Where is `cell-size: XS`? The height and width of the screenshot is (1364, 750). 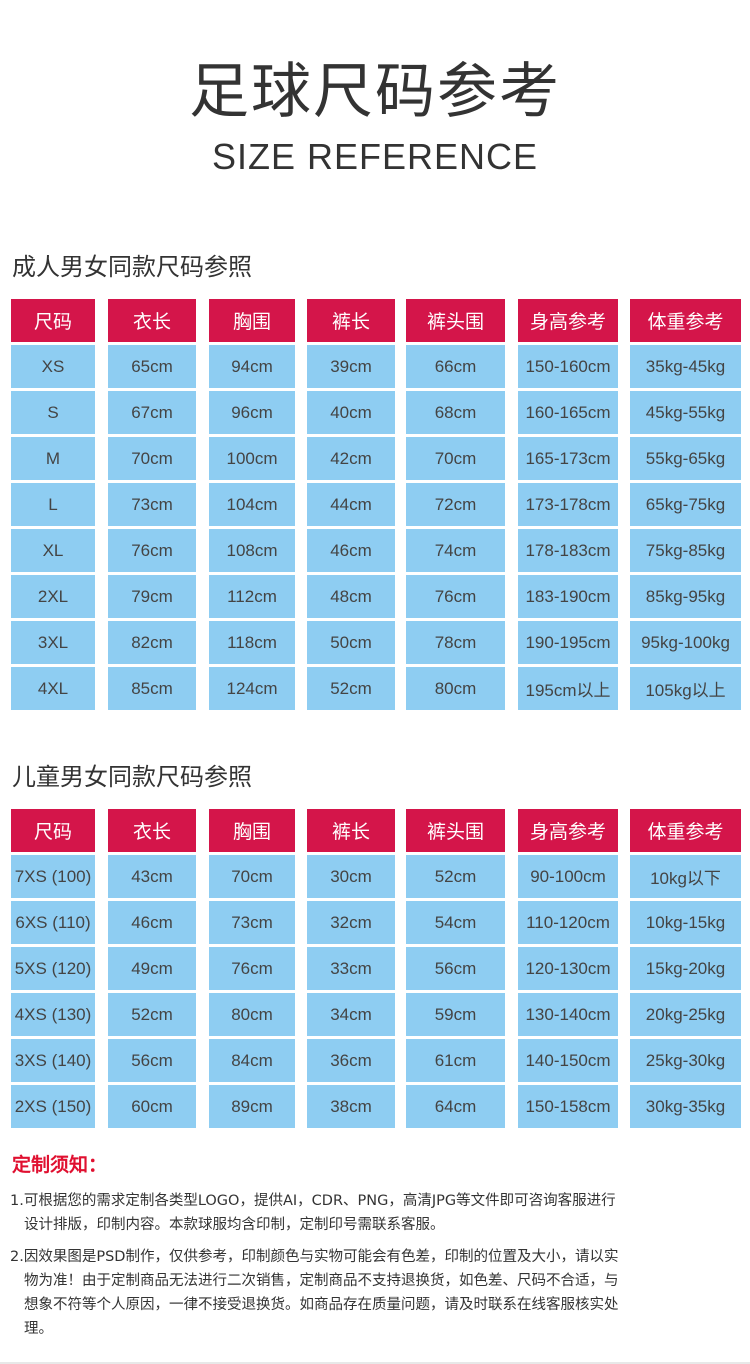
cell-size: XS is located at coordinates (53, 366).